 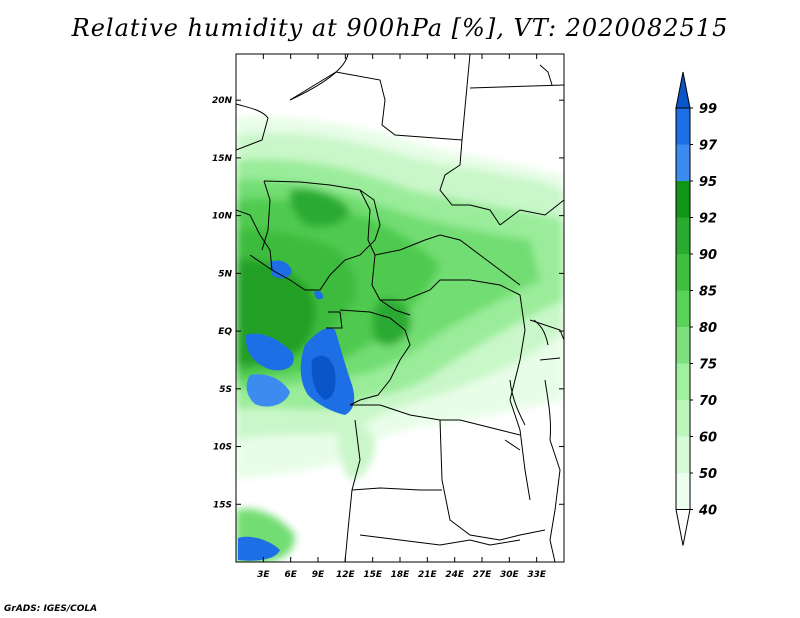 I want to click on colorbar-level-label: 99, so click(x=708, y=109).